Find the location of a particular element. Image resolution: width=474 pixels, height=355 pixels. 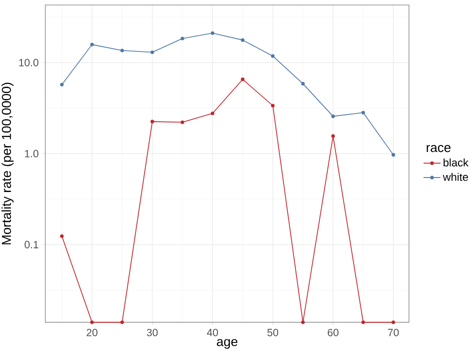

x-tick-label: 50 is located at coordinates (272, 332).